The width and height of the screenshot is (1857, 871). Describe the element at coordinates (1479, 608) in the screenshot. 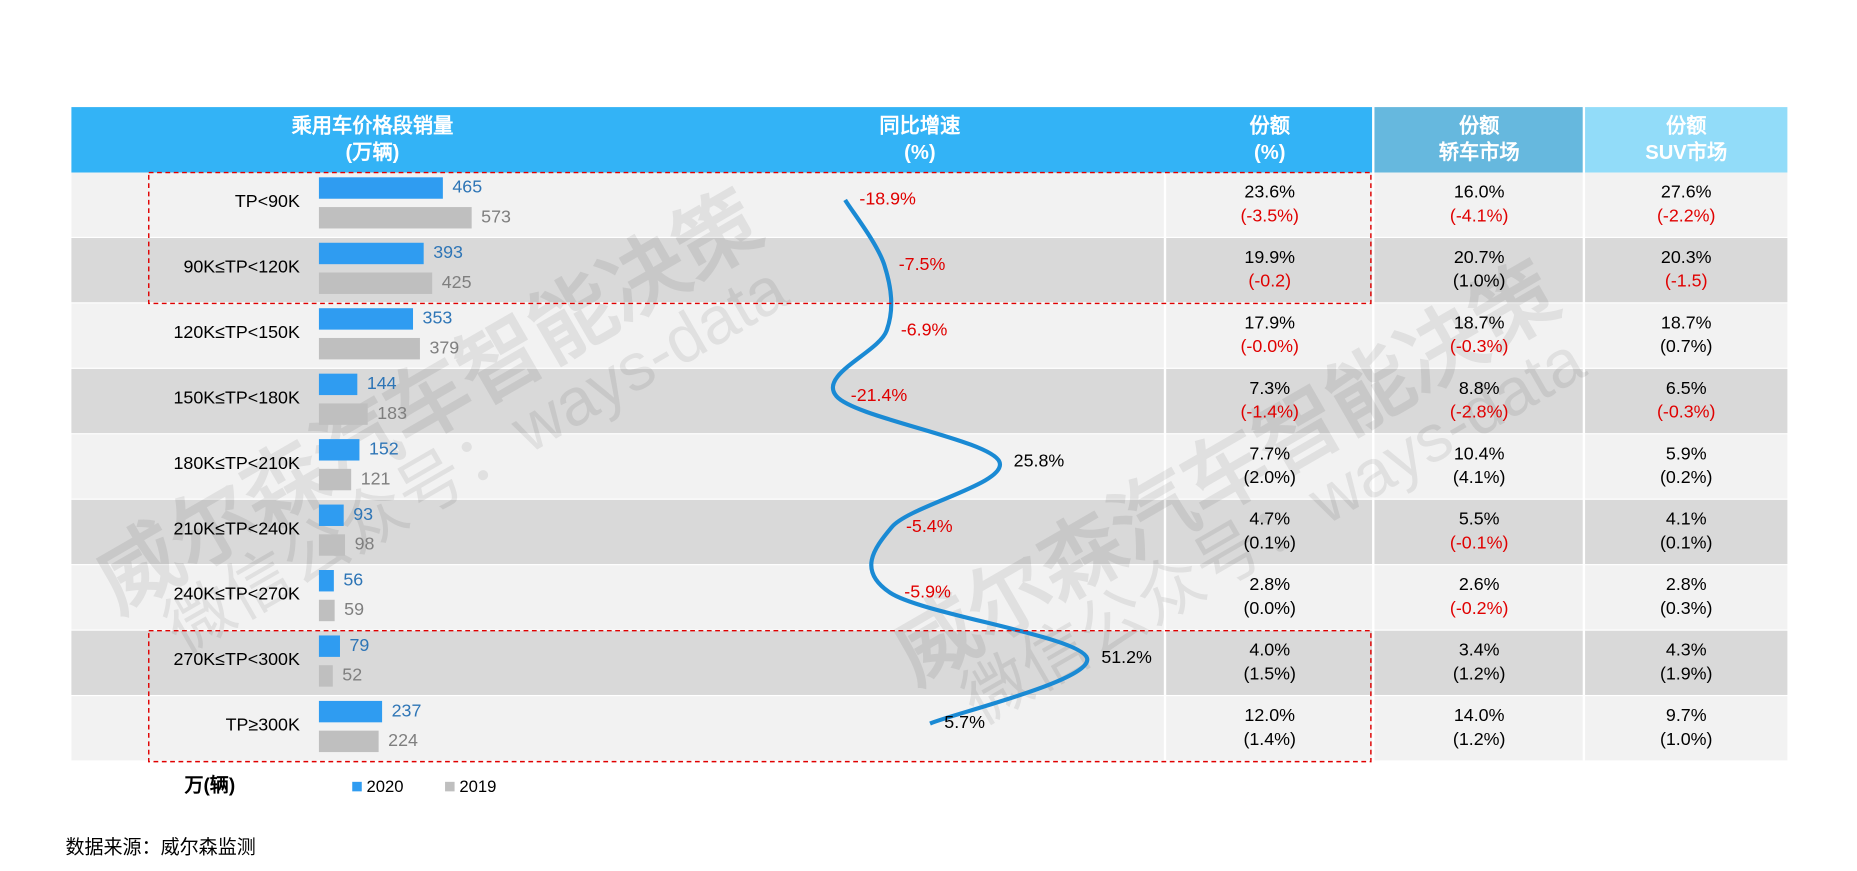

I see `share-cell: (-0.2%)` at that location.